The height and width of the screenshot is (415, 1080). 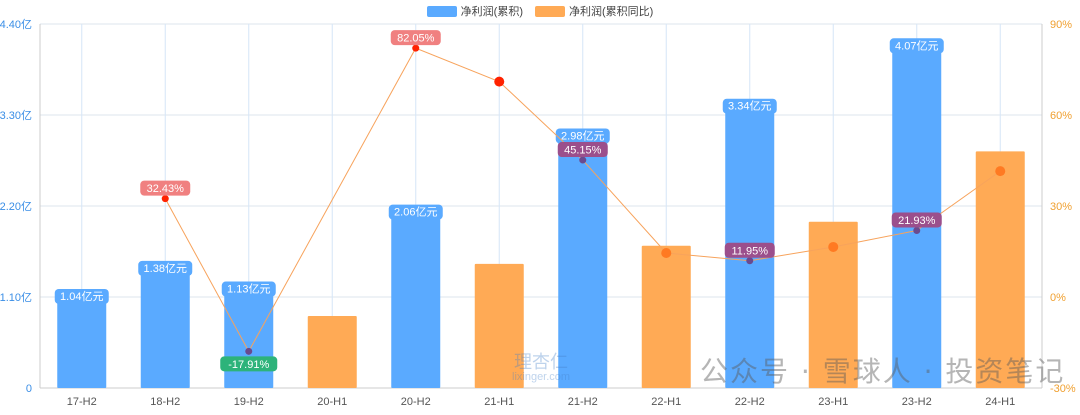 I want to click on bar-label: 2.98亿元, so click(x=582, y=135).